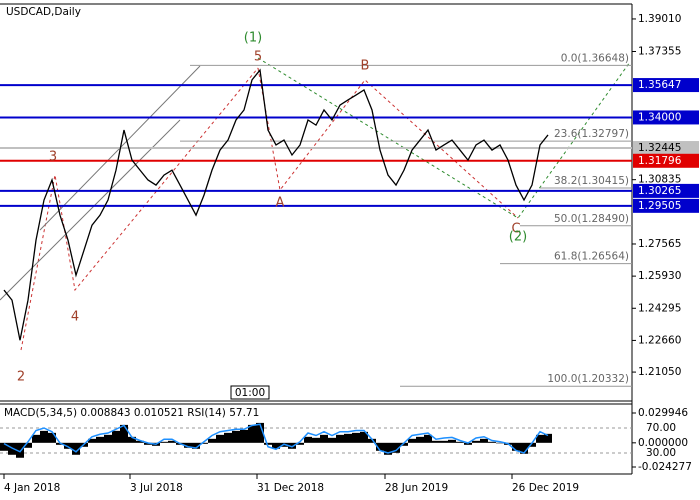  Describe the element at coordinates (156, 488) in the screenshot. I see `x-tick-label: 3 Jul 2018` at that location.